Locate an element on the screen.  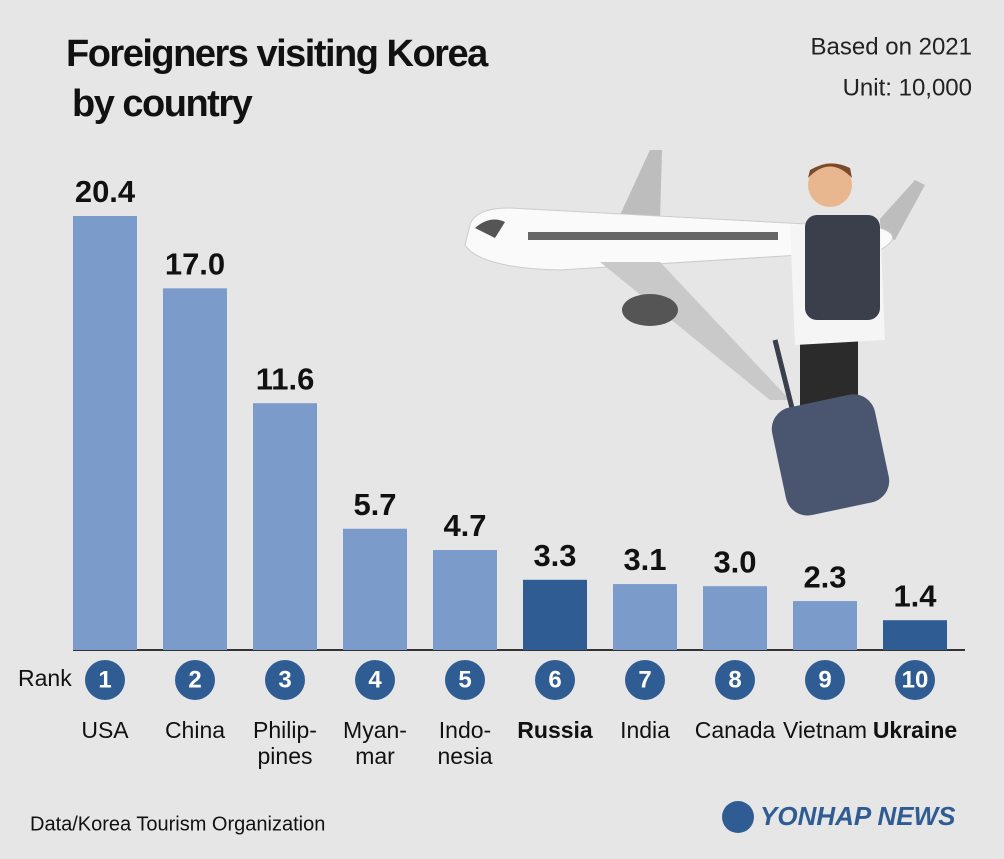
value-label: 3.0 is located at coordinates (734, 561).